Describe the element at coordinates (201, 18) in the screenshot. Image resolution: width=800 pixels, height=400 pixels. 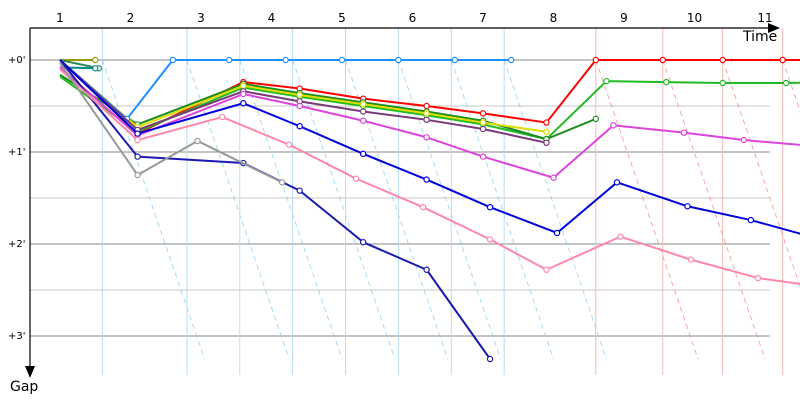
I see `x-tick-label: 3` at that location.